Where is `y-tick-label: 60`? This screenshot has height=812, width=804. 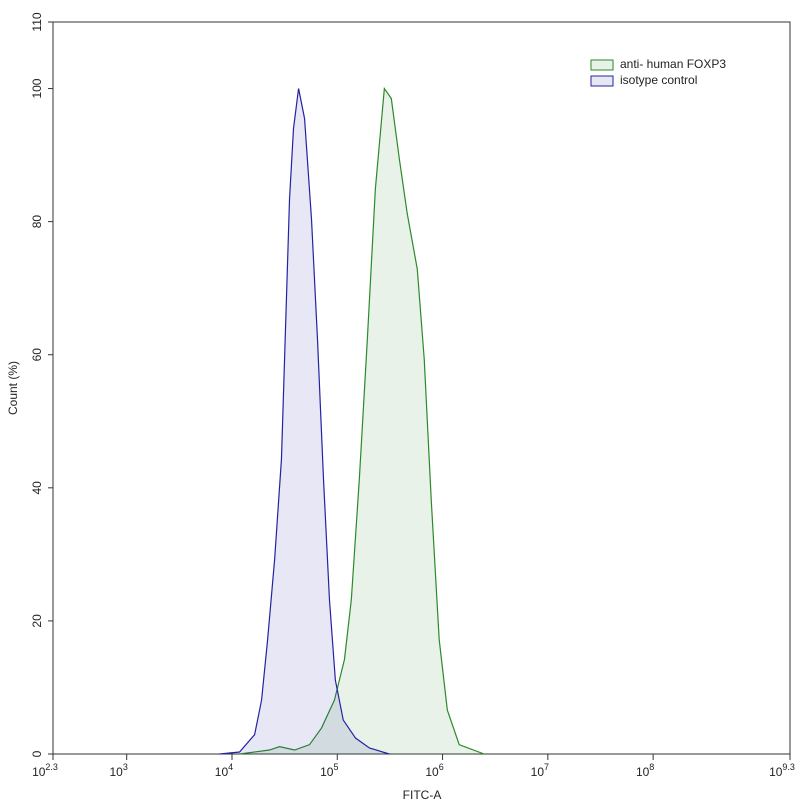 y-tick-label: 60 is located at coordinates (37, 355).